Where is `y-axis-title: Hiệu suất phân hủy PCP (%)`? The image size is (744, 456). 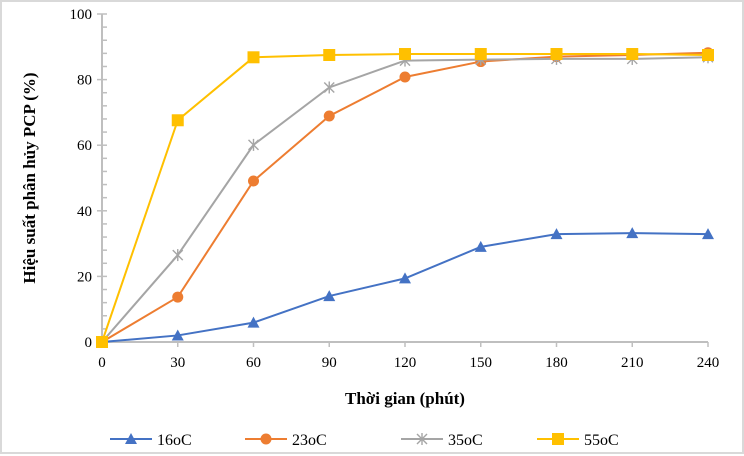
y-axis-title: Hiệu suất phân hủy PCP (%) is located at coordinates (29, 177).